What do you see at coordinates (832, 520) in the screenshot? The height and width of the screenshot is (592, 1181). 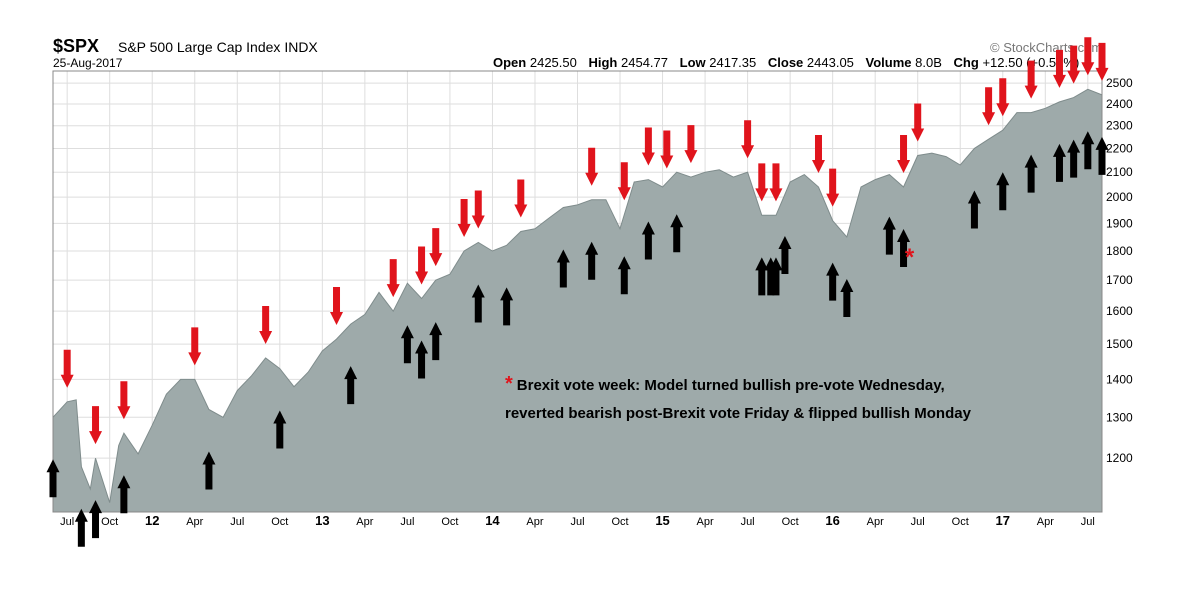 I see `x-tick-label: 16` at bounding box center [832, 520].